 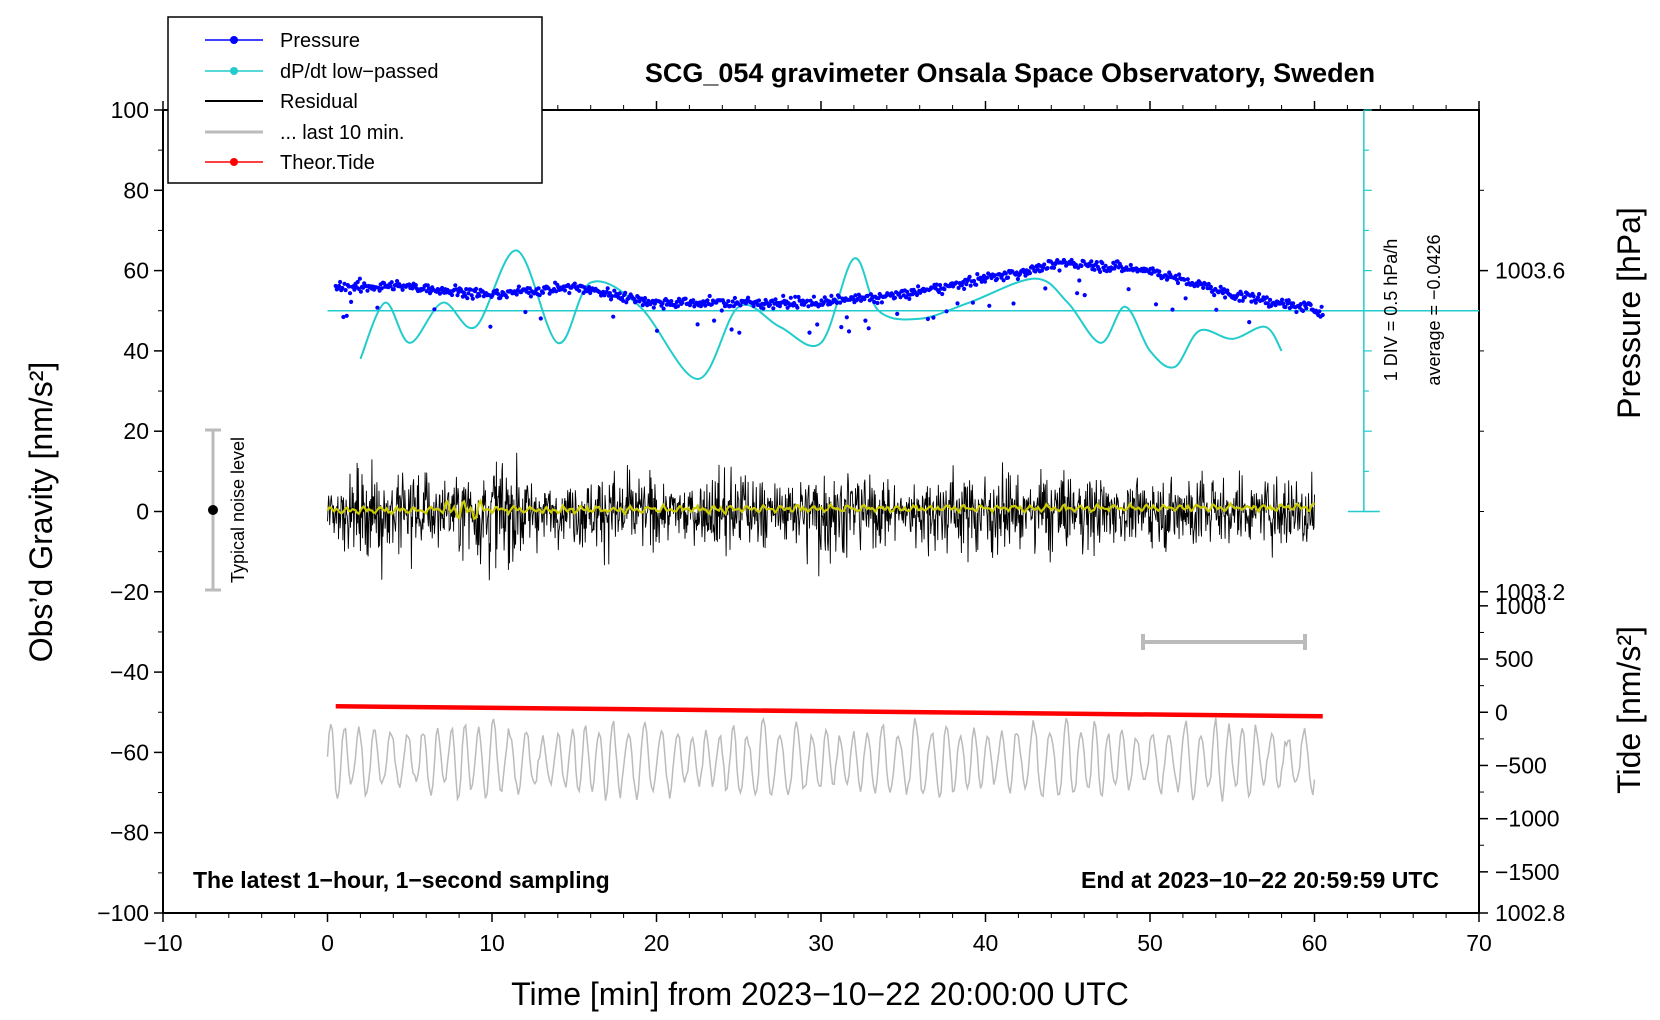 What do you see at coordinates (327, 163) in the screenshot?
I see `legend-tide-label: Theor.Tide` at bounding box center [327, 163].